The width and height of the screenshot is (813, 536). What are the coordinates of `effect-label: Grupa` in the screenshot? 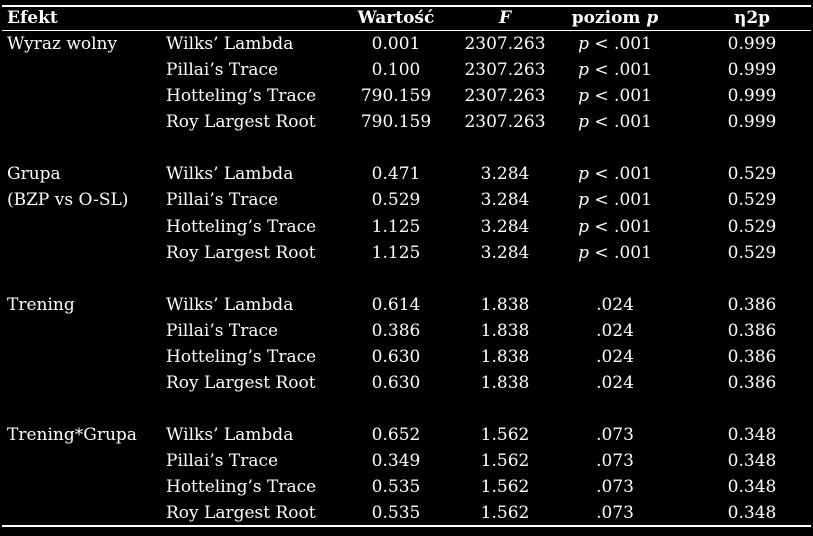 It's located at (34, 174).